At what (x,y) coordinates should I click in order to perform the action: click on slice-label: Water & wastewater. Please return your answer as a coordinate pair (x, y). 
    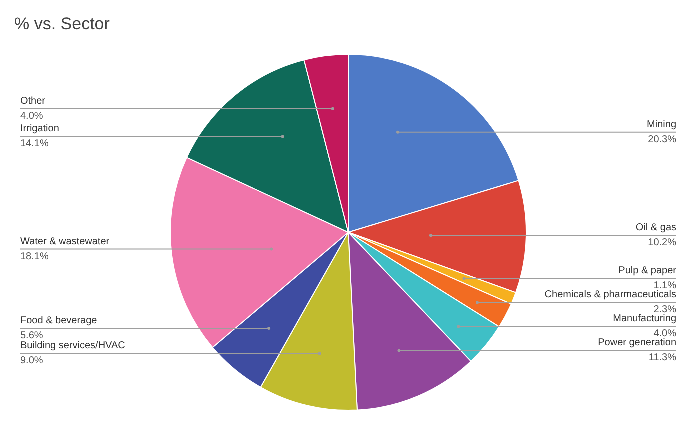
    Looking at the image, I should click on (65, 242).